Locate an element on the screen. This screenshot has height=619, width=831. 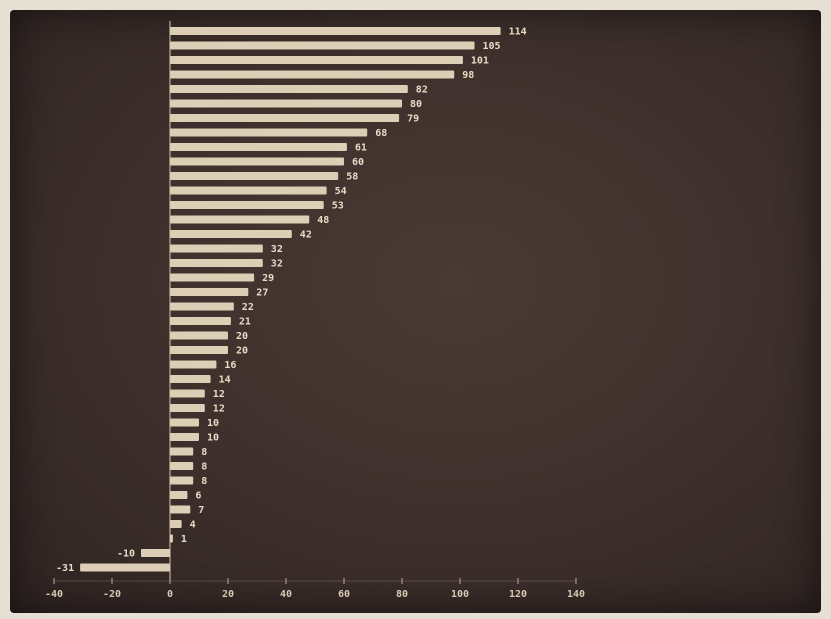
bar-value-label: 54 is located at coordinates (341, 191).